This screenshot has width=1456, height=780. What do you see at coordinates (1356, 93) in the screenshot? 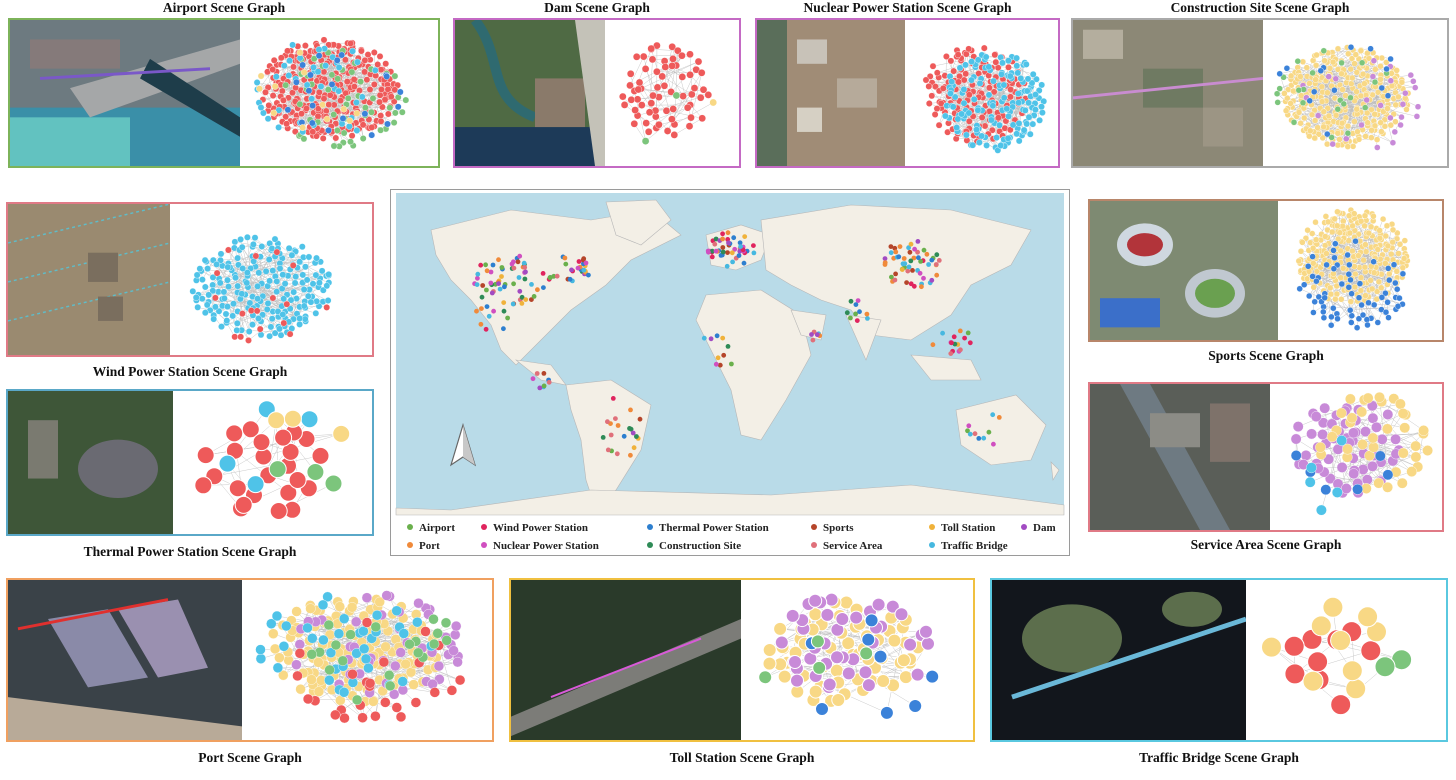
I see `construction-scene-graph` at bounding box center [1356, 93].